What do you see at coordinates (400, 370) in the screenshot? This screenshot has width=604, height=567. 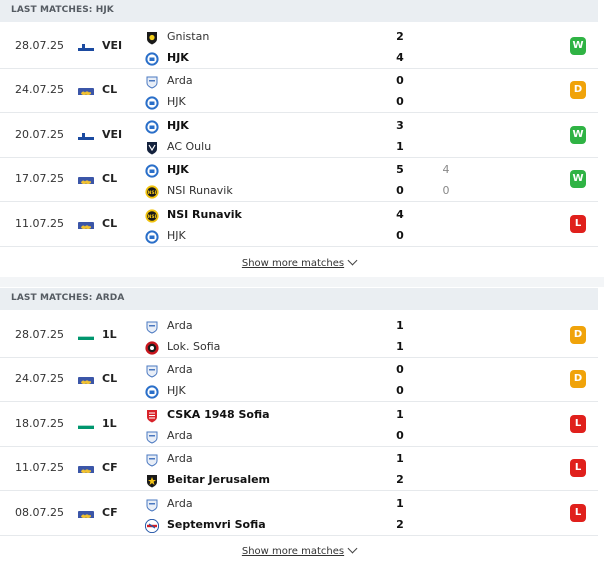 I see `home-score: 0` at bounding box center [400, 370].